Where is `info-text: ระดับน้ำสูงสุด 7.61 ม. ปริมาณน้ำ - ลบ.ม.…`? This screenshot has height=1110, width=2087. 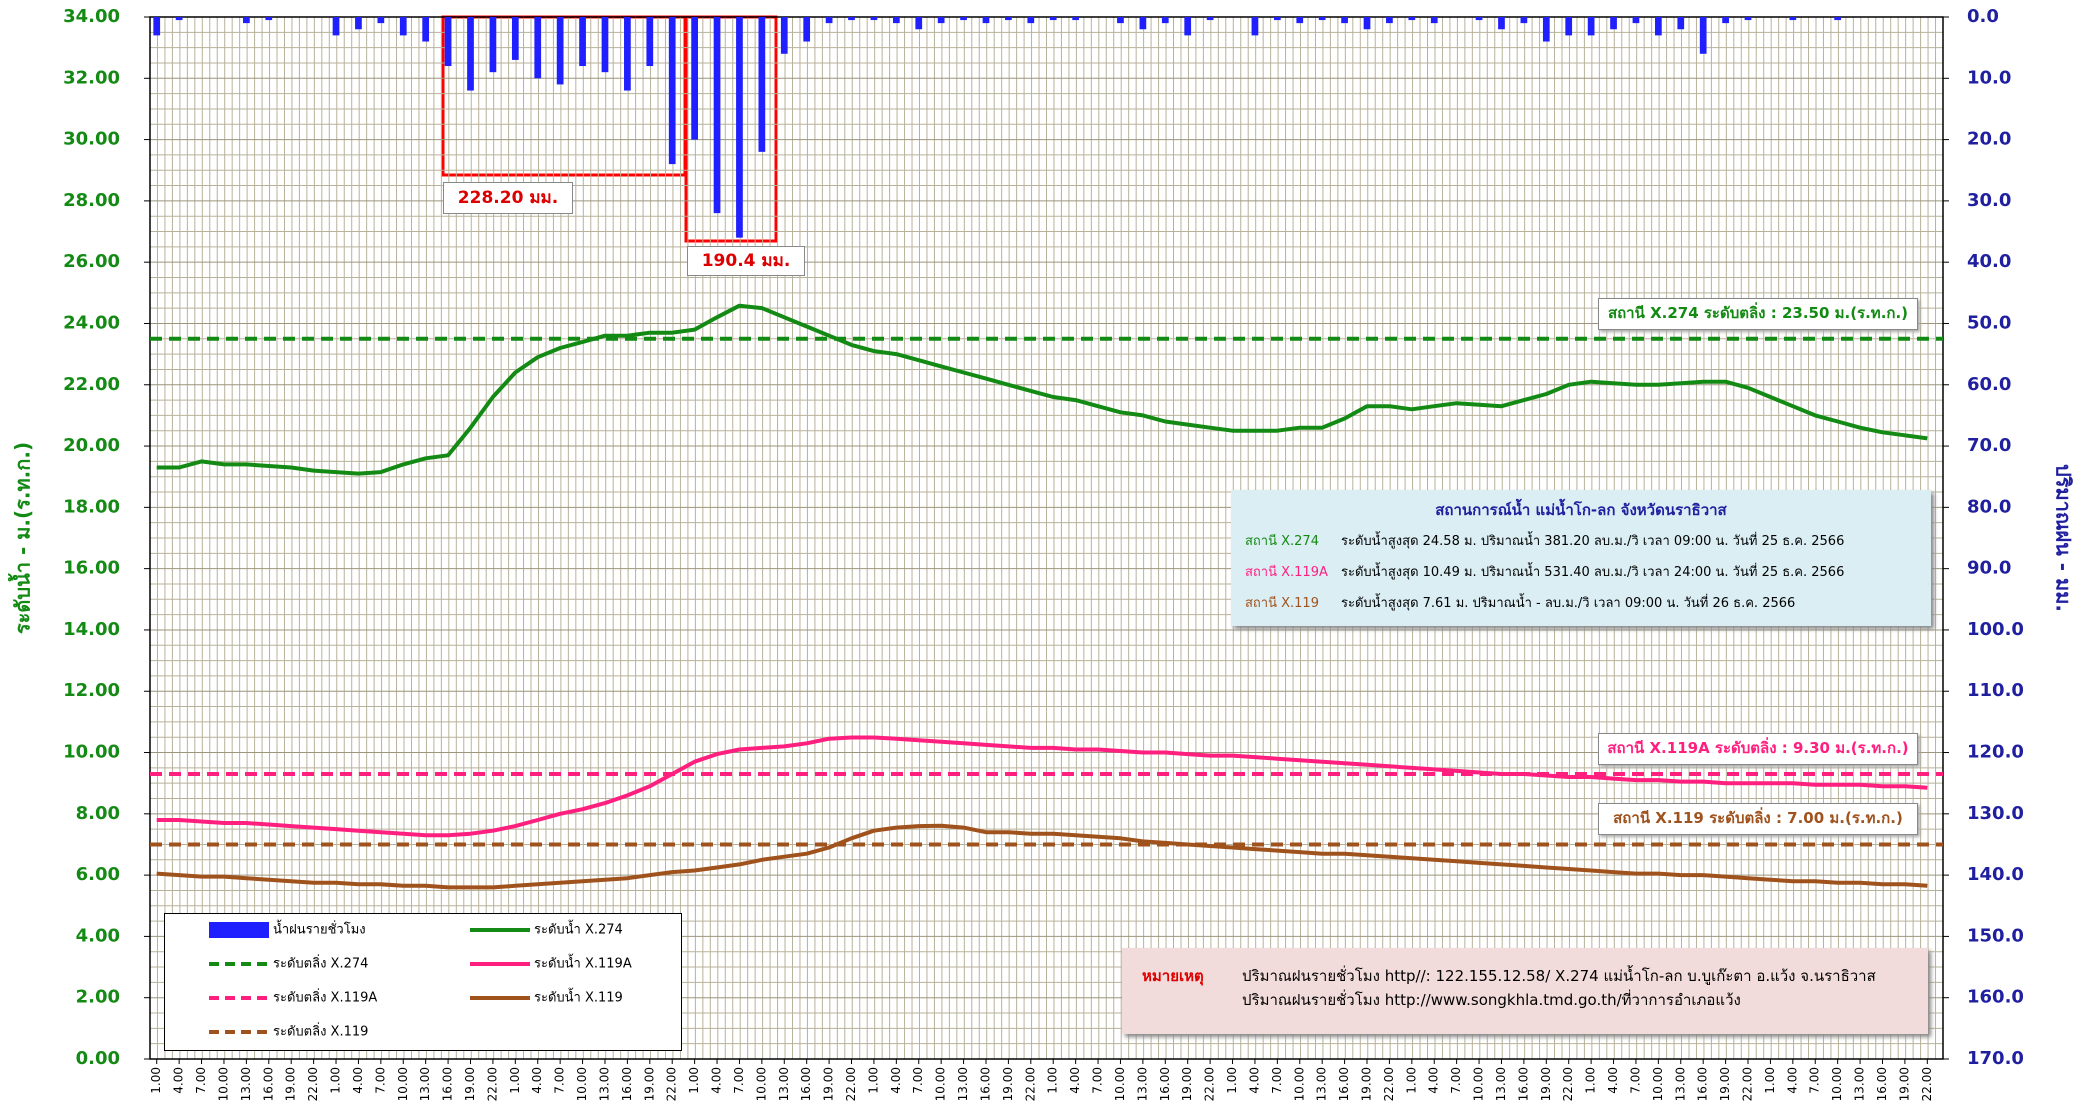 info-text: ระดับน้ำสูงสุด 7.61 ม. ปริมาณน้ำ - ลบ.ม.… is located at coordinates (1568, 603).